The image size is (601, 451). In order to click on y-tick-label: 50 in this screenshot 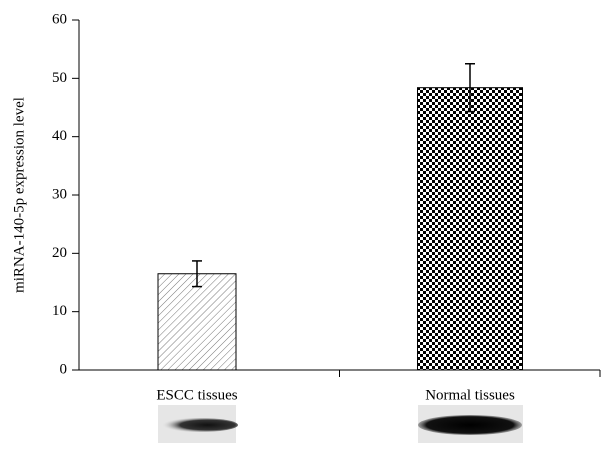, I will do `click(59, 78)`.